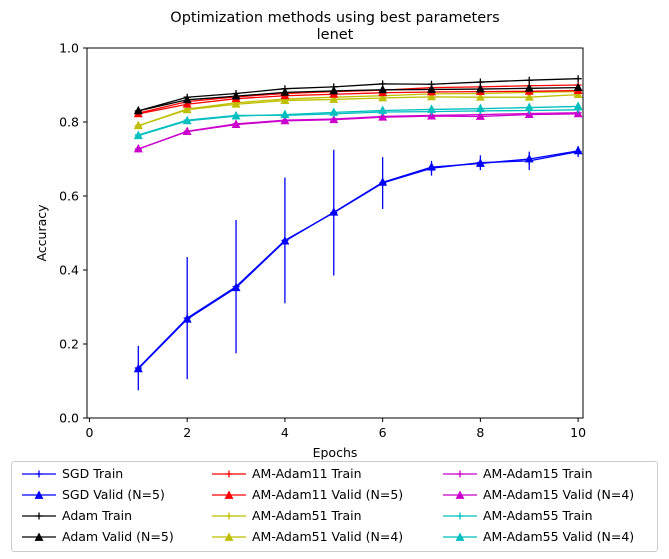 This screenshot has height=559, width=669. I want to click on legend-label: AM-Adam51 Valid (N=4), so click(328, 536).